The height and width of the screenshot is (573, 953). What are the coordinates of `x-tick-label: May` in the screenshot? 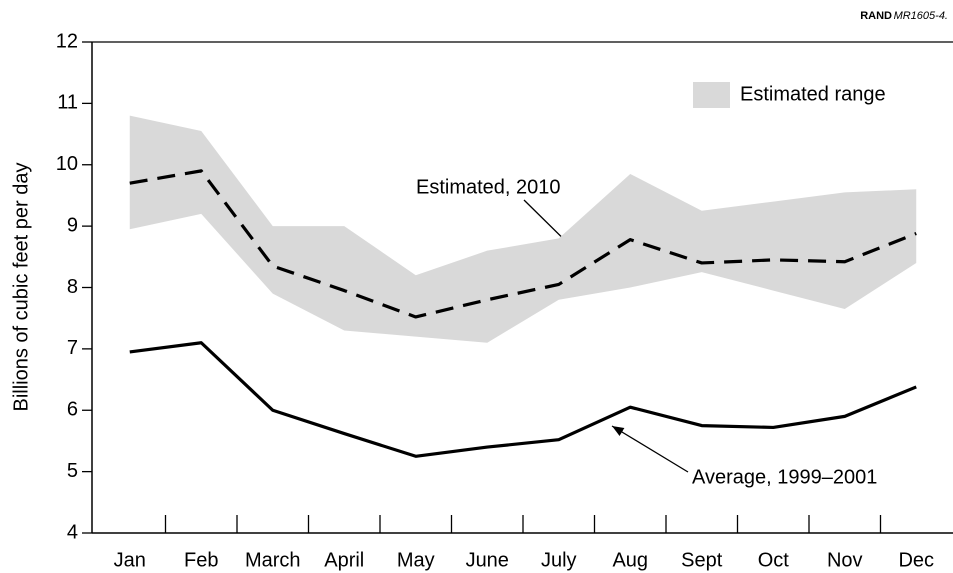 It's located at (416, 560).